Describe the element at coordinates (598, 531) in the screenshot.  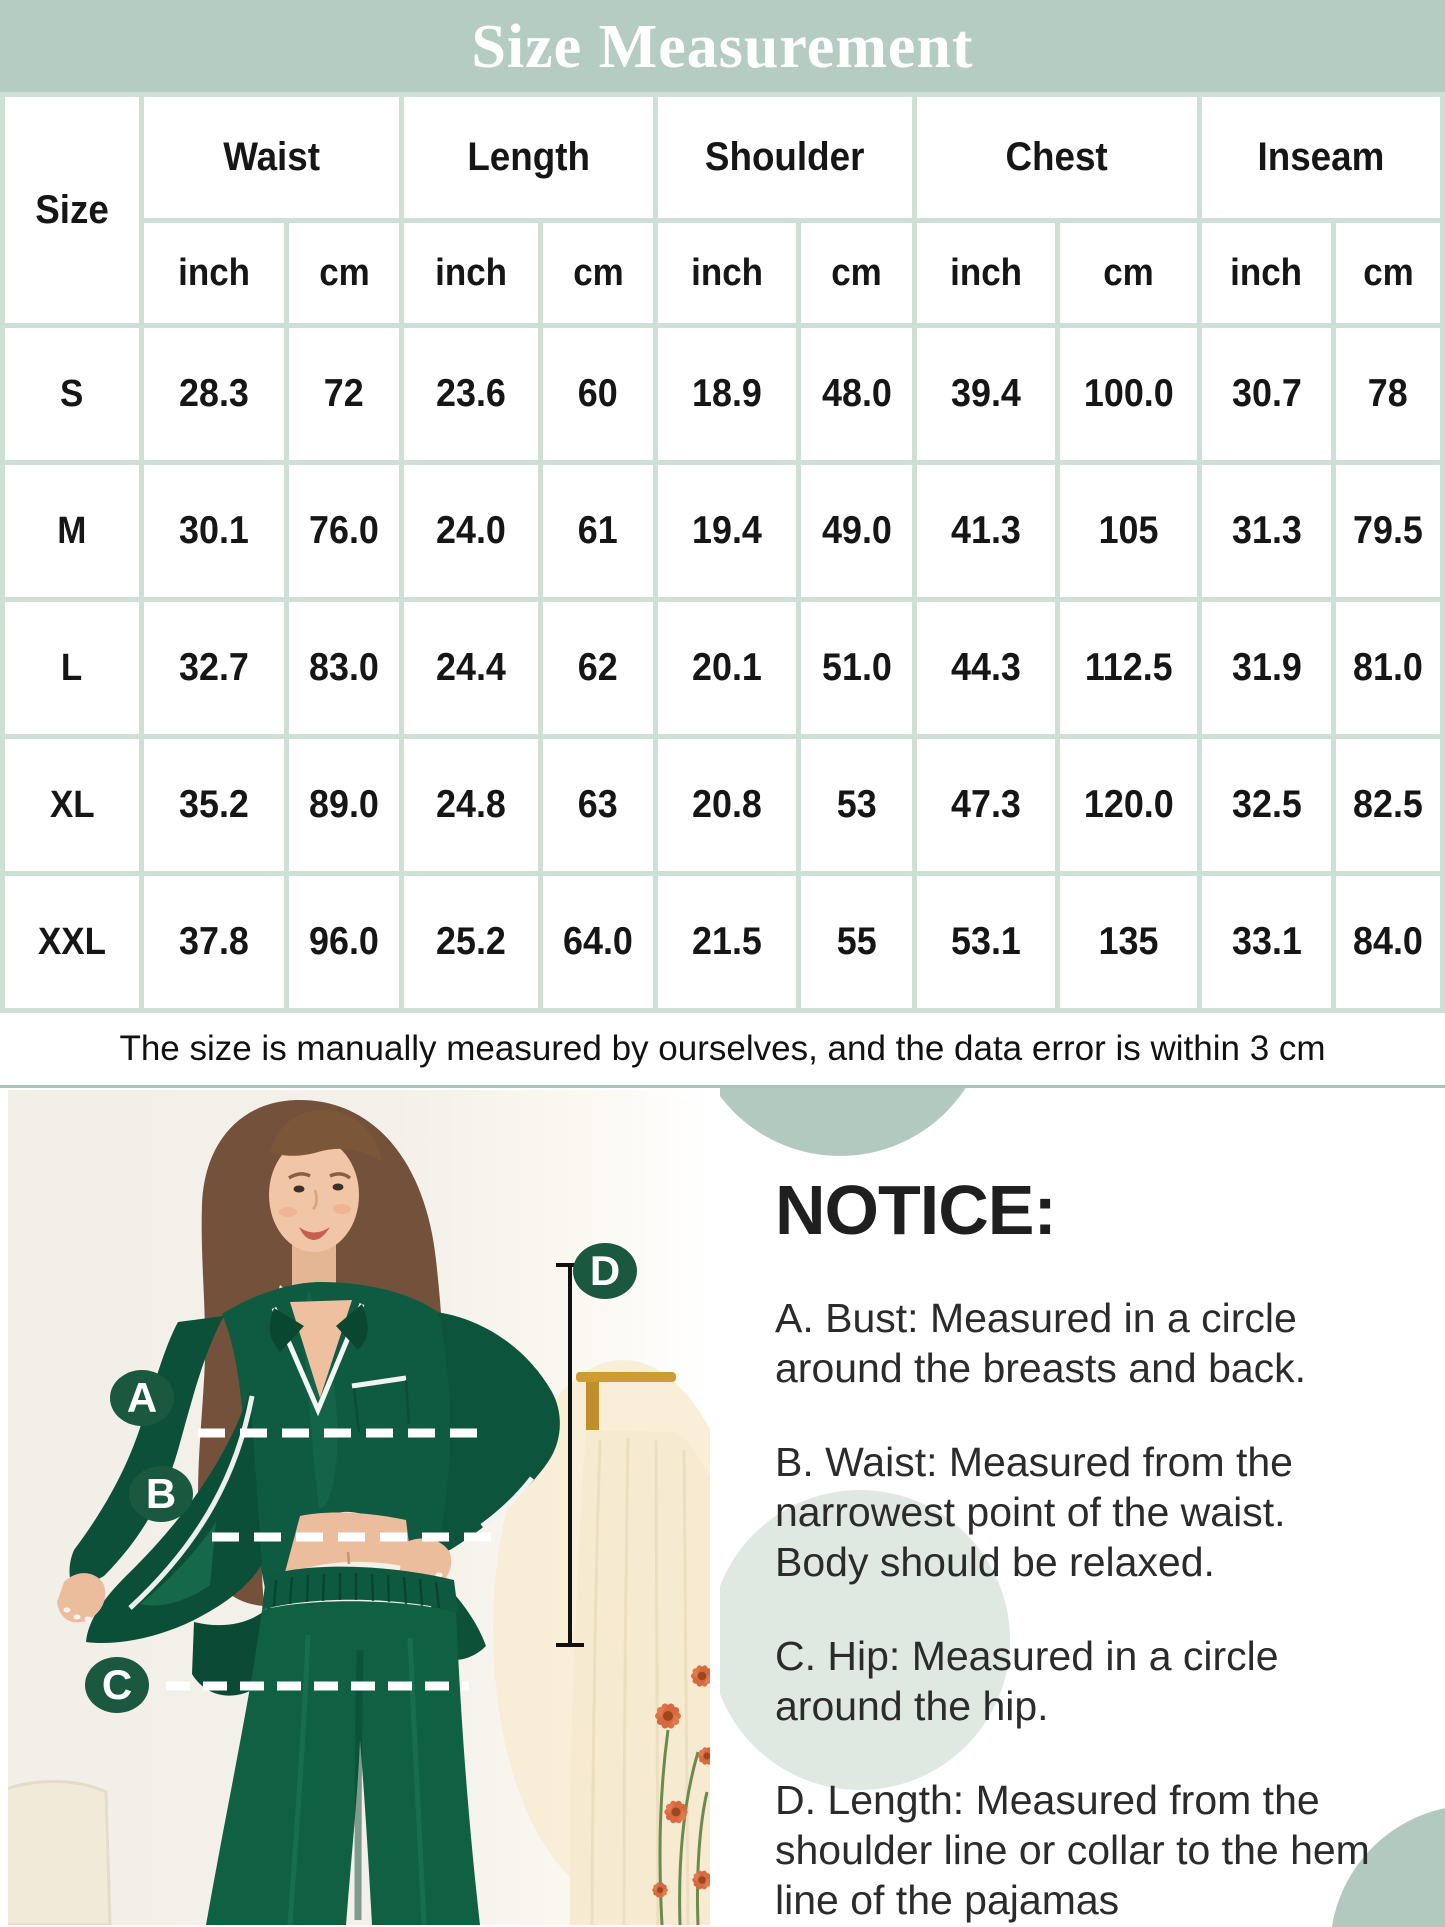
I see `value-cell: 61` at that location.